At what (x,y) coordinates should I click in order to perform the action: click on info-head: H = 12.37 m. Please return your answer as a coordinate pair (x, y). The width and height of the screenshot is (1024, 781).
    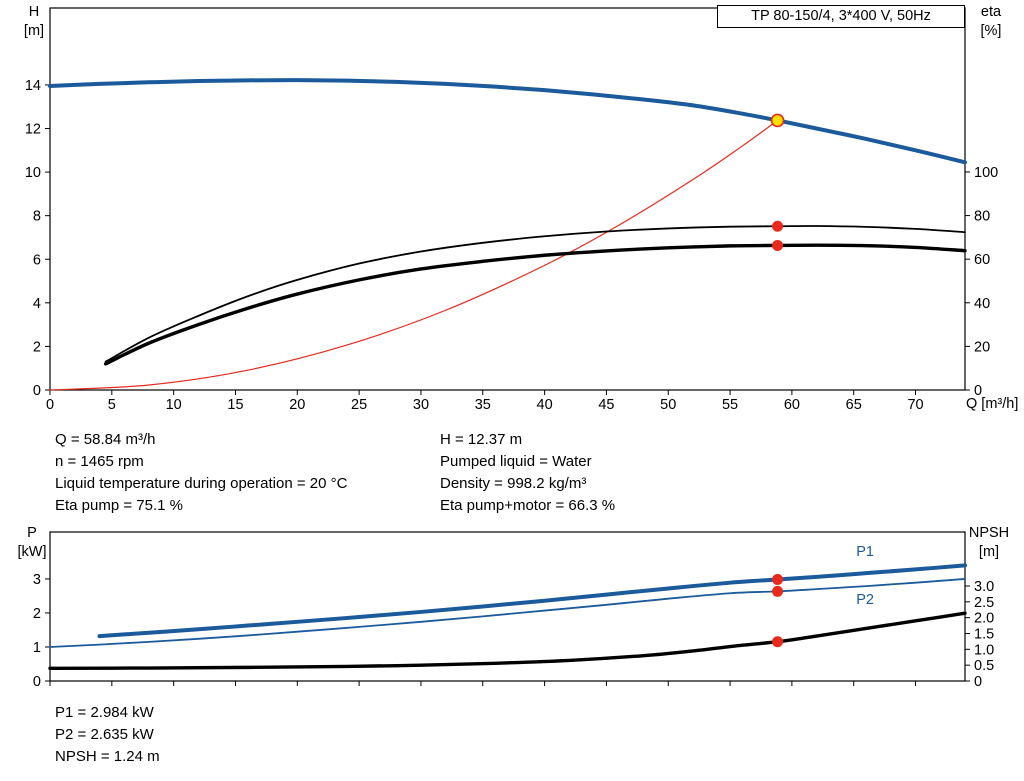
    Looking at the image, I should click on (481, 439).